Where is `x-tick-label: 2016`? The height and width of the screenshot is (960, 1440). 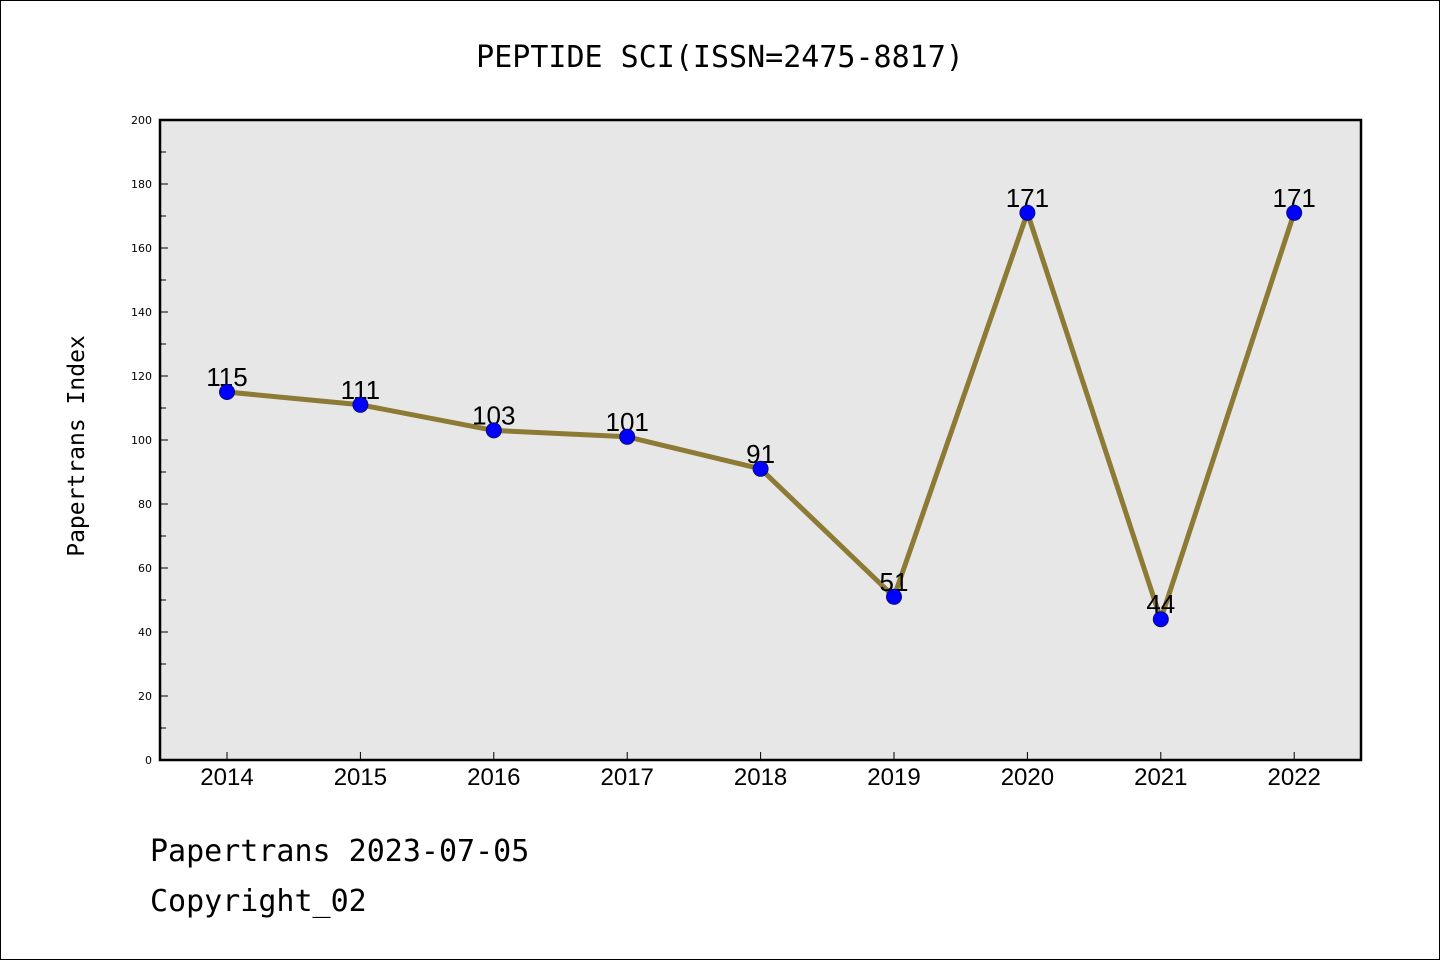
x-tick-label: 2016 is located at coordinates (493, 777).